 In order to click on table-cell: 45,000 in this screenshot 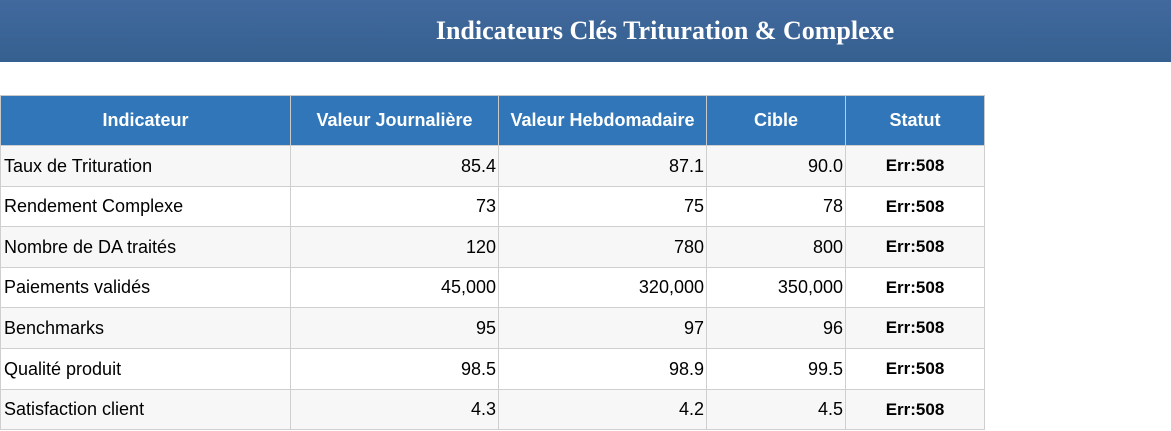, I will do `click(394, 287)`.